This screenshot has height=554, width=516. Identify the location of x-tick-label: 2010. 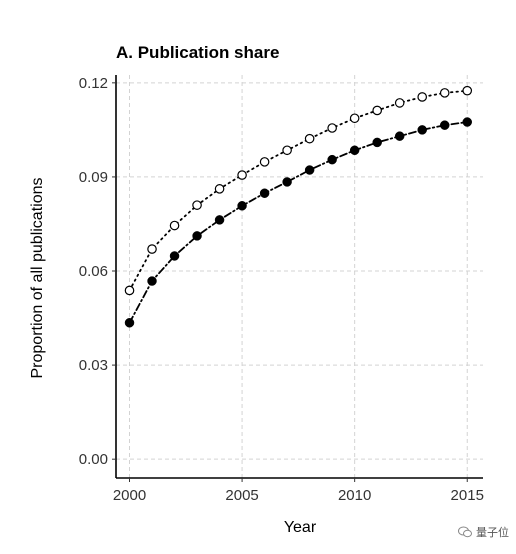
(354, 495).